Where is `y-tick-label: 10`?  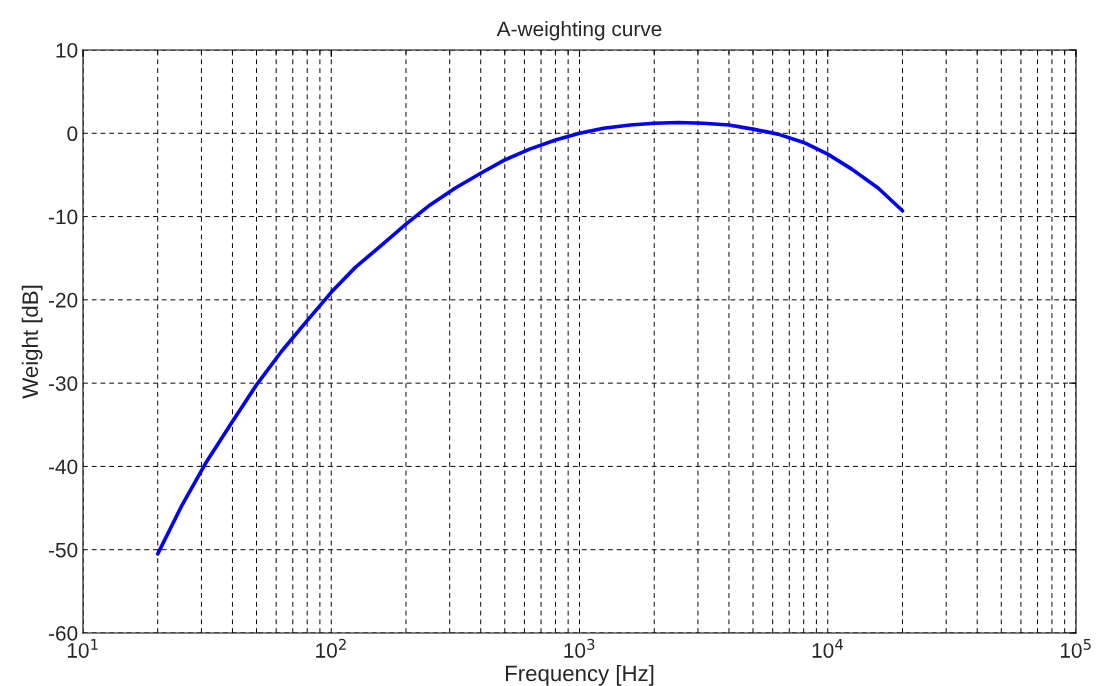
y-tick-label: 10 is located at coordinates (67, 50).